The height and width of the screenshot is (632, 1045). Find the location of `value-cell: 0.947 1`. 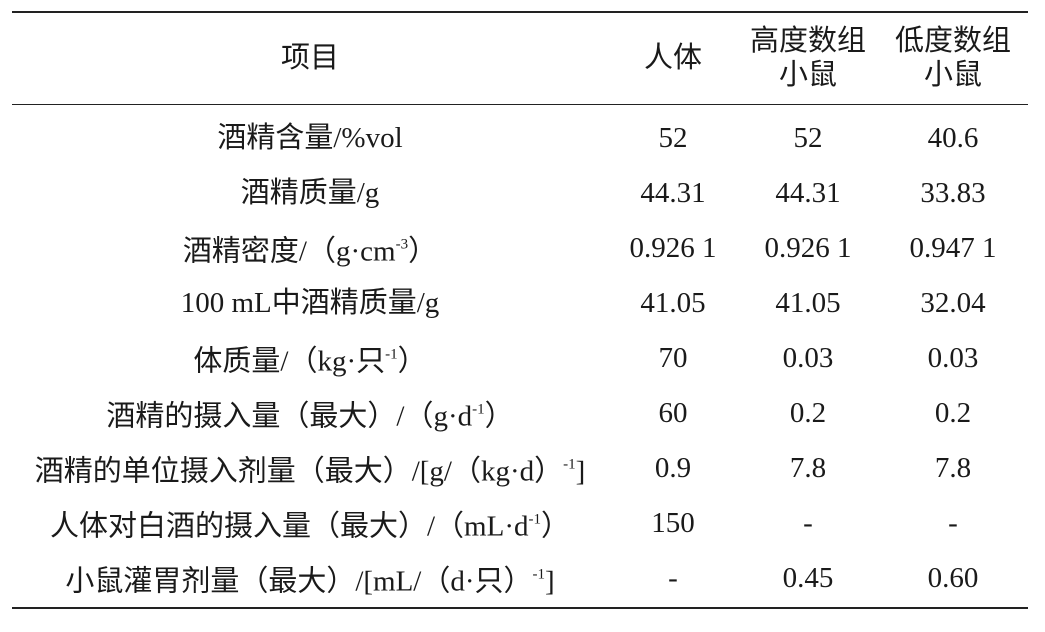

value-cell: 0.947 1 is located at coordinates (953, 248).